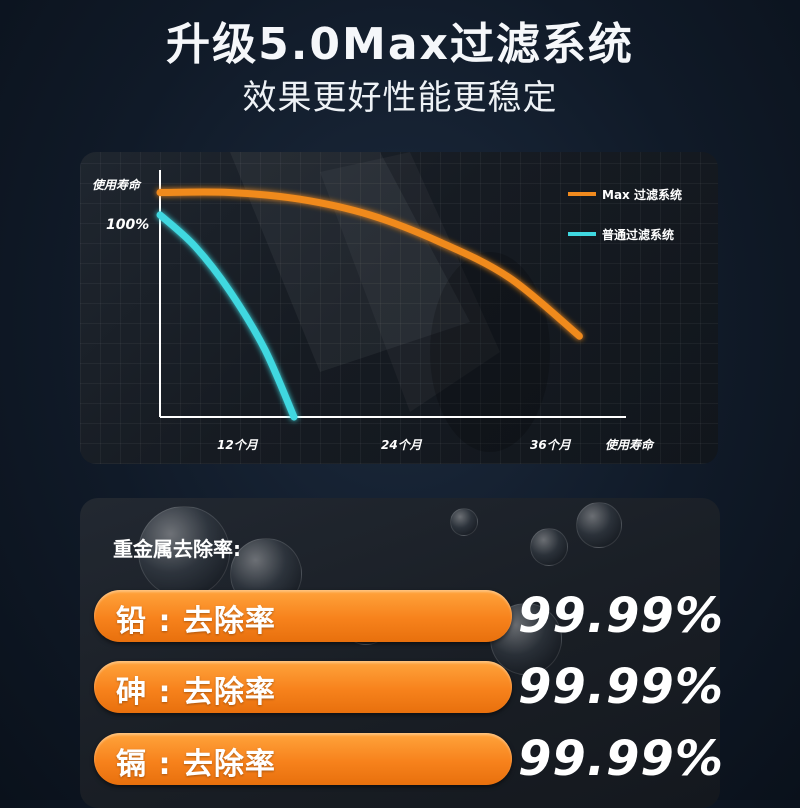 This screenshot has height=808, width=800. I want to click on rate-label: 铅 : 去除率, so click(196, 621).